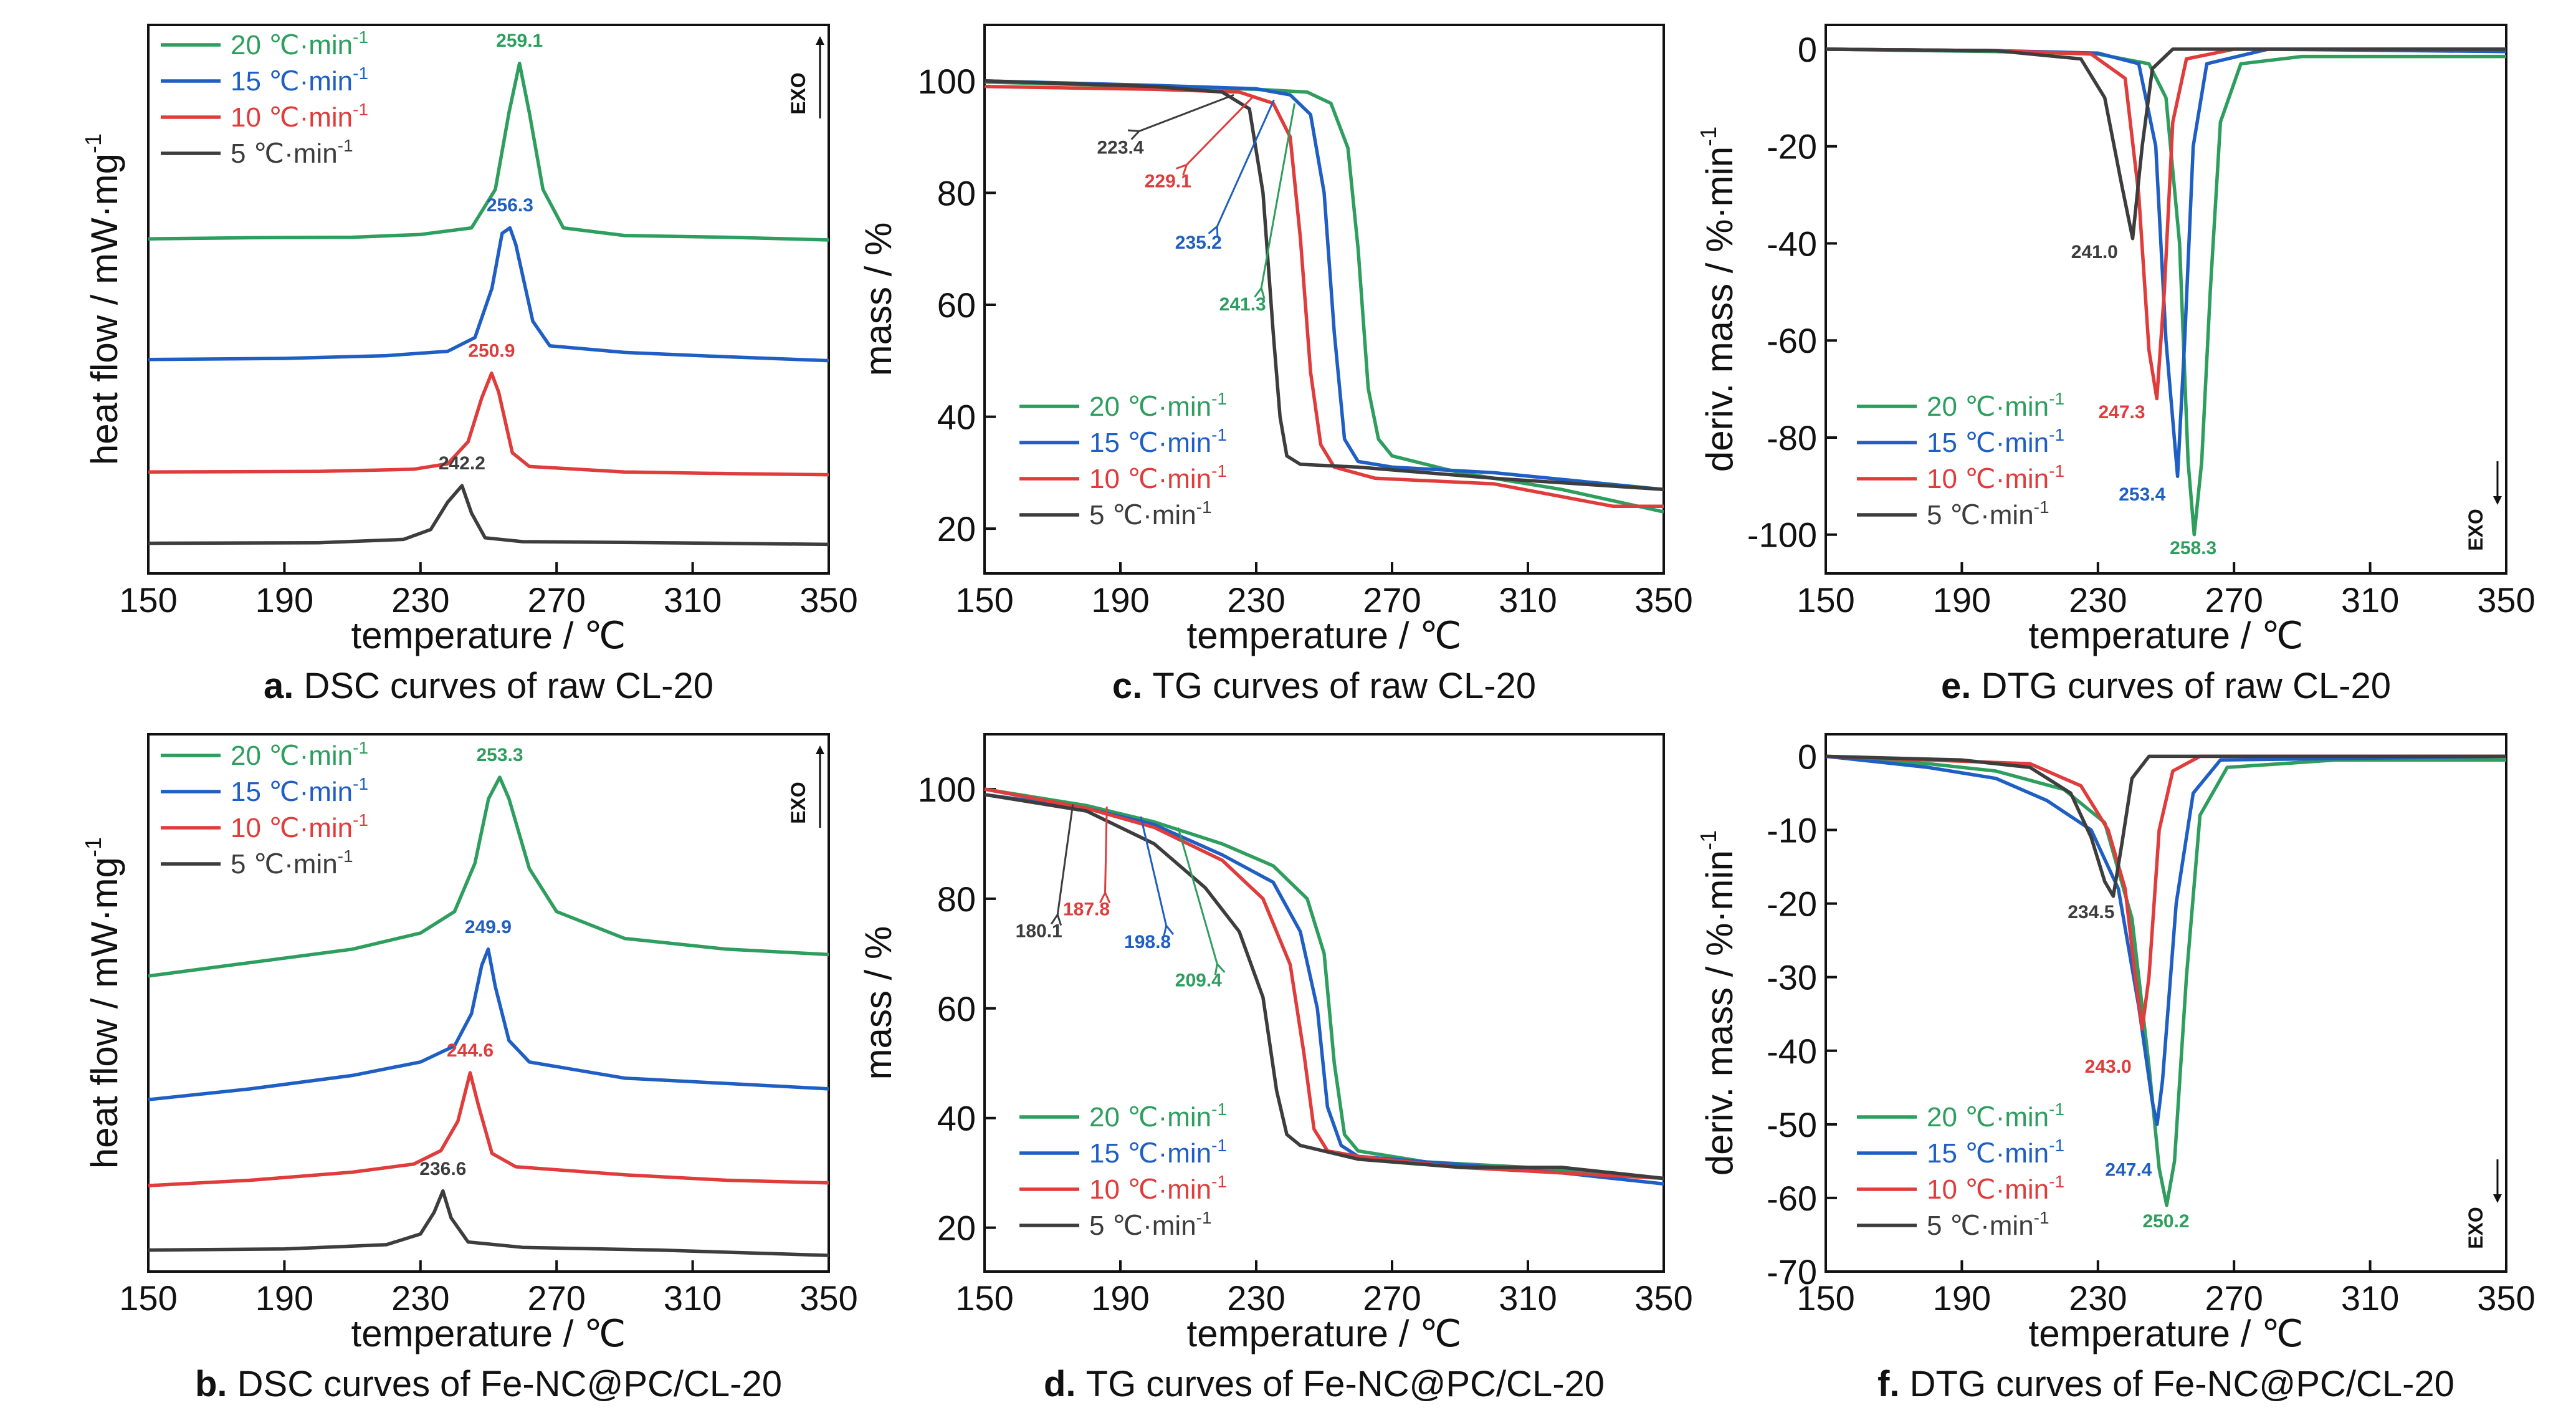  I want to click on y-axis-label: mass / %, so click(878, 1003).